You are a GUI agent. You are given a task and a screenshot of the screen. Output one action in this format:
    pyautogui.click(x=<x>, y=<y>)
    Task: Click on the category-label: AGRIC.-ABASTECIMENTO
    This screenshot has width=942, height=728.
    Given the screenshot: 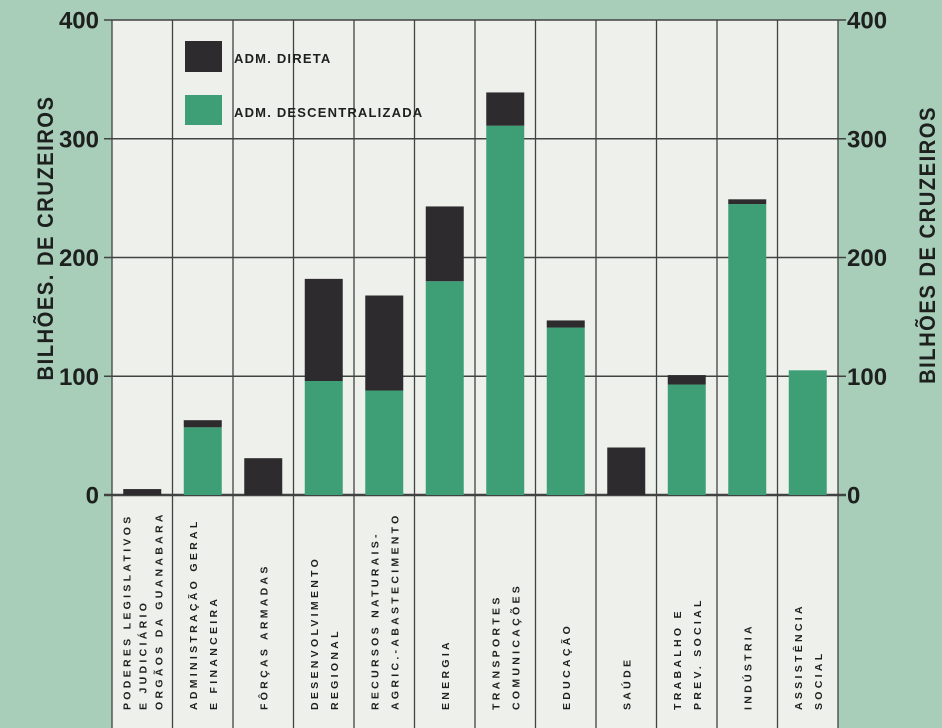 What is the action you would take?
    pyautogui.click(x=395, y=611)
    